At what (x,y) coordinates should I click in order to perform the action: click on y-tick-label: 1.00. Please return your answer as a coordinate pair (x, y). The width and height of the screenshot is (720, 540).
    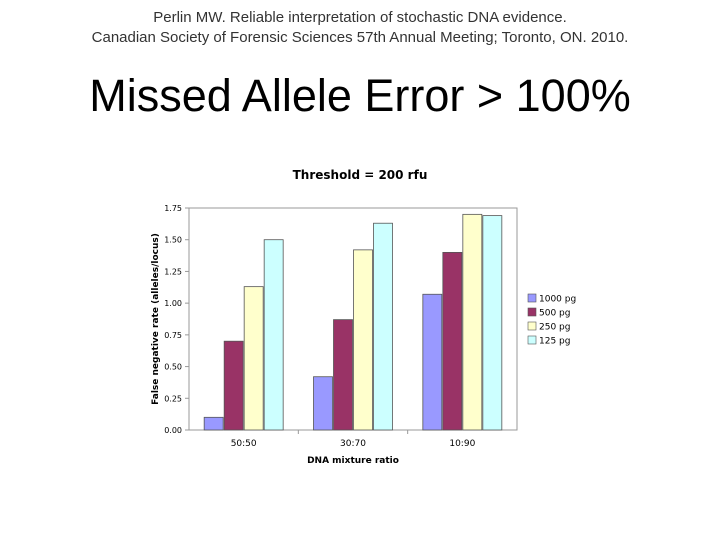
    Looking at the image, I should click on (173, 303).